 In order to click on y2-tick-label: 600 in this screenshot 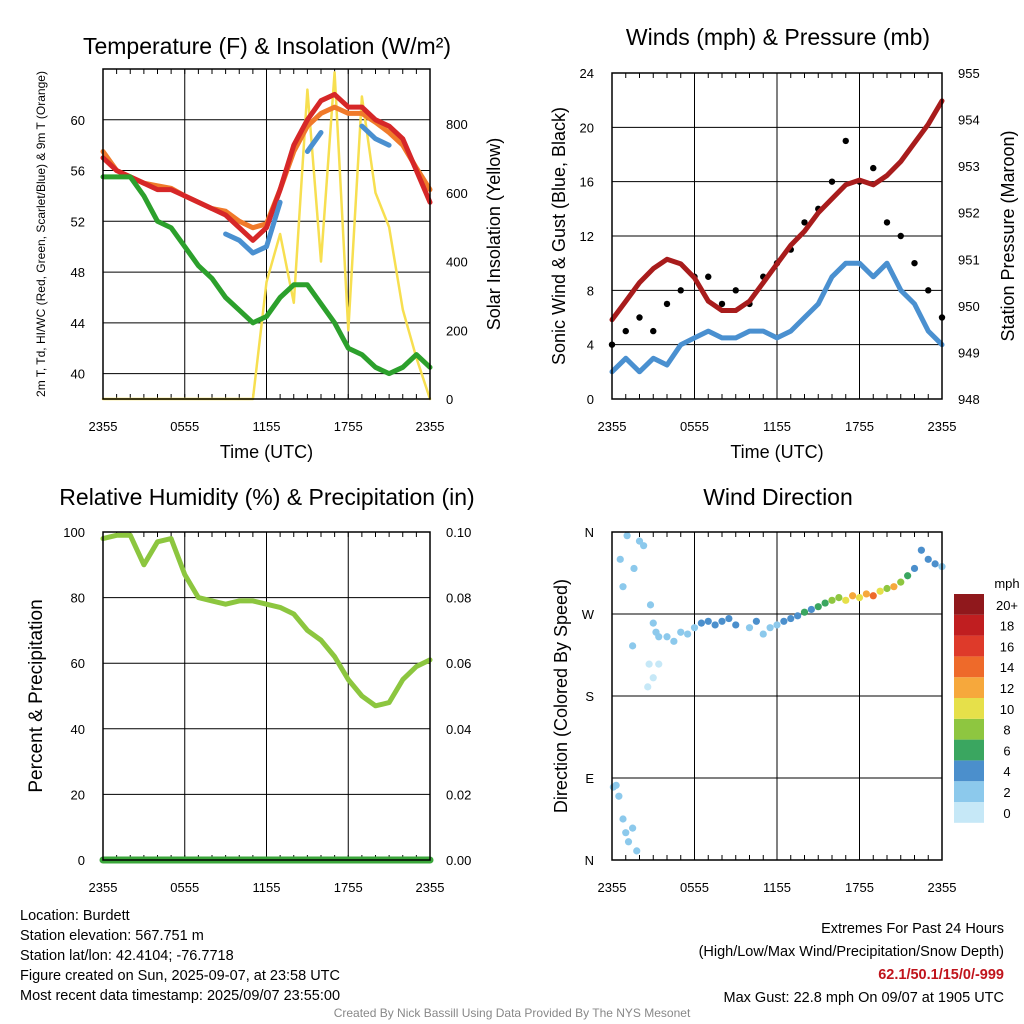, I will do `click(457, 193)`.